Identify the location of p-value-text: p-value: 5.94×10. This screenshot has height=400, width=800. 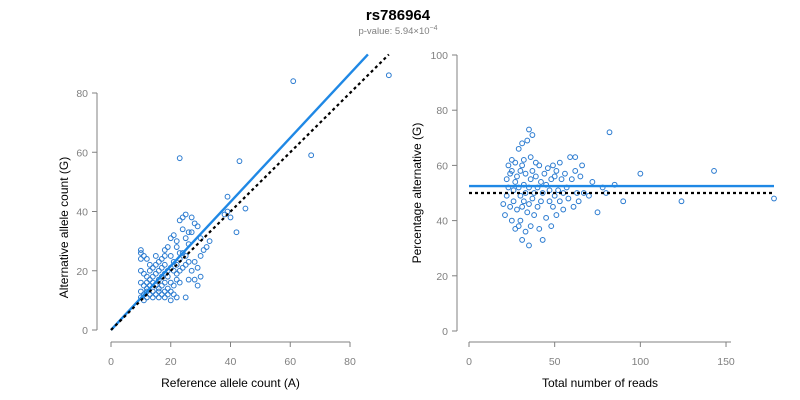
(393, 31).